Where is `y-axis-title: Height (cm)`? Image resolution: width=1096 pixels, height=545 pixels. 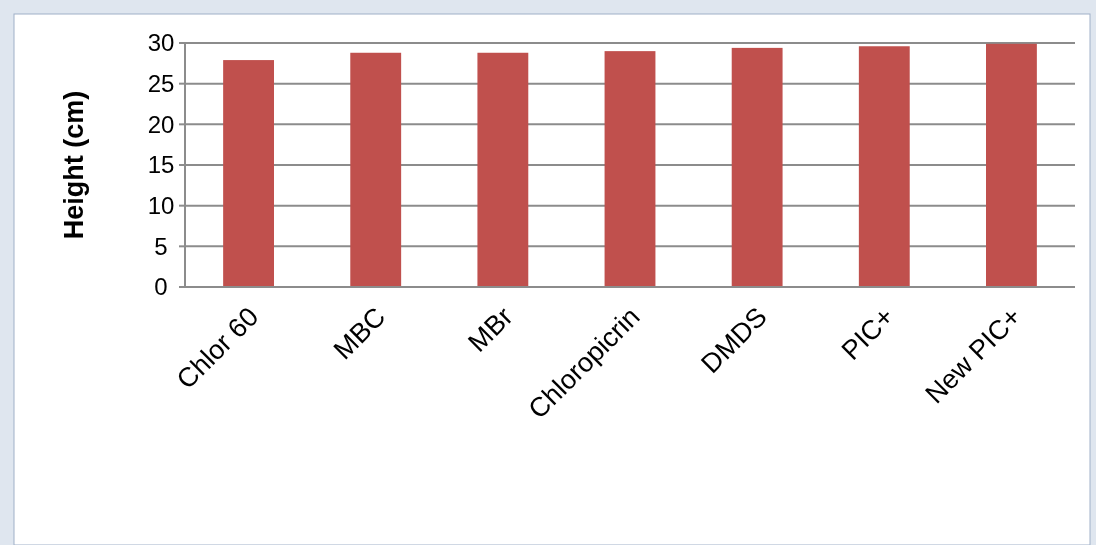
y-axis-title: Height (cm) is located at coordinates (74, 165).